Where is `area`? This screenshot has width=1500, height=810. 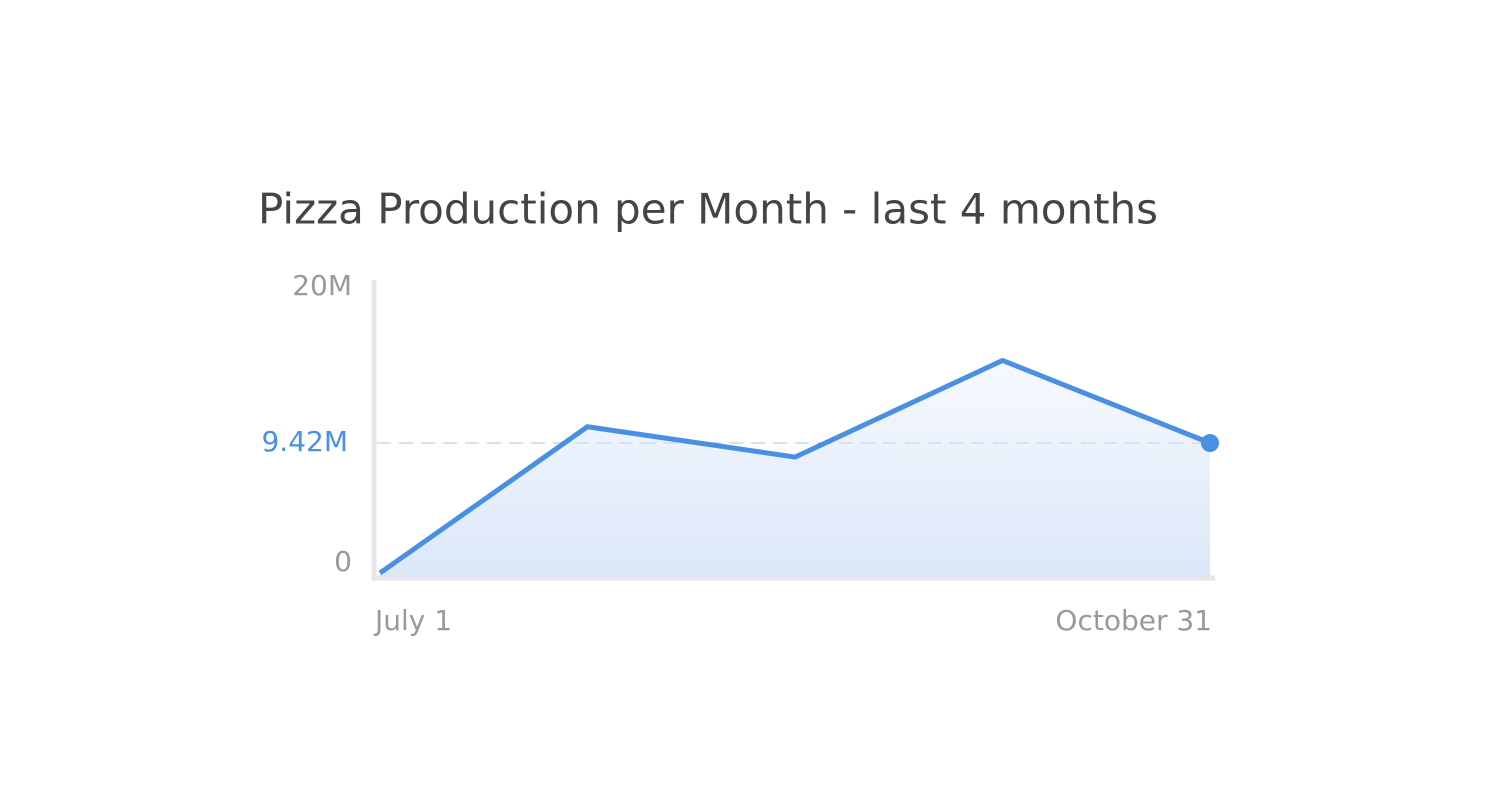
area is located at coordinates (795, 469).